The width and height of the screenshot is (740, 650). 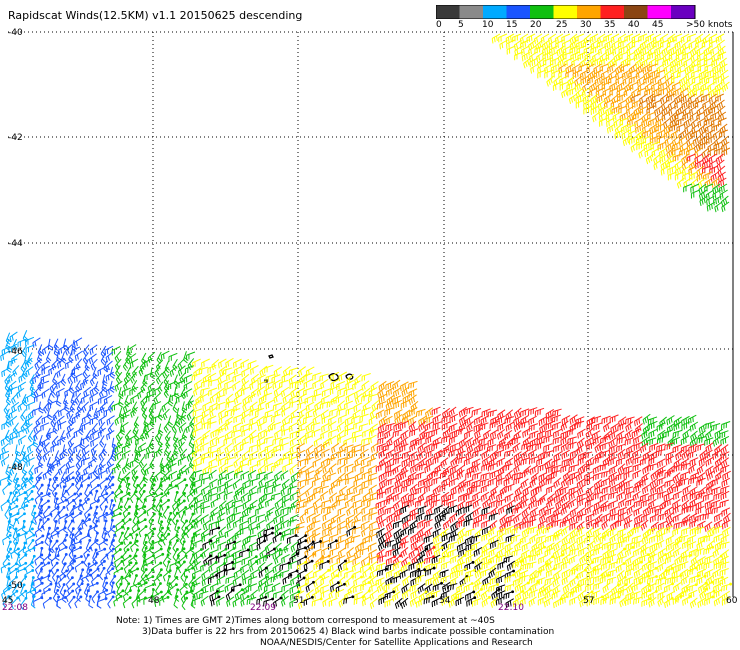 I want to click on time-label: 22:08, so click(x=15, y=608).